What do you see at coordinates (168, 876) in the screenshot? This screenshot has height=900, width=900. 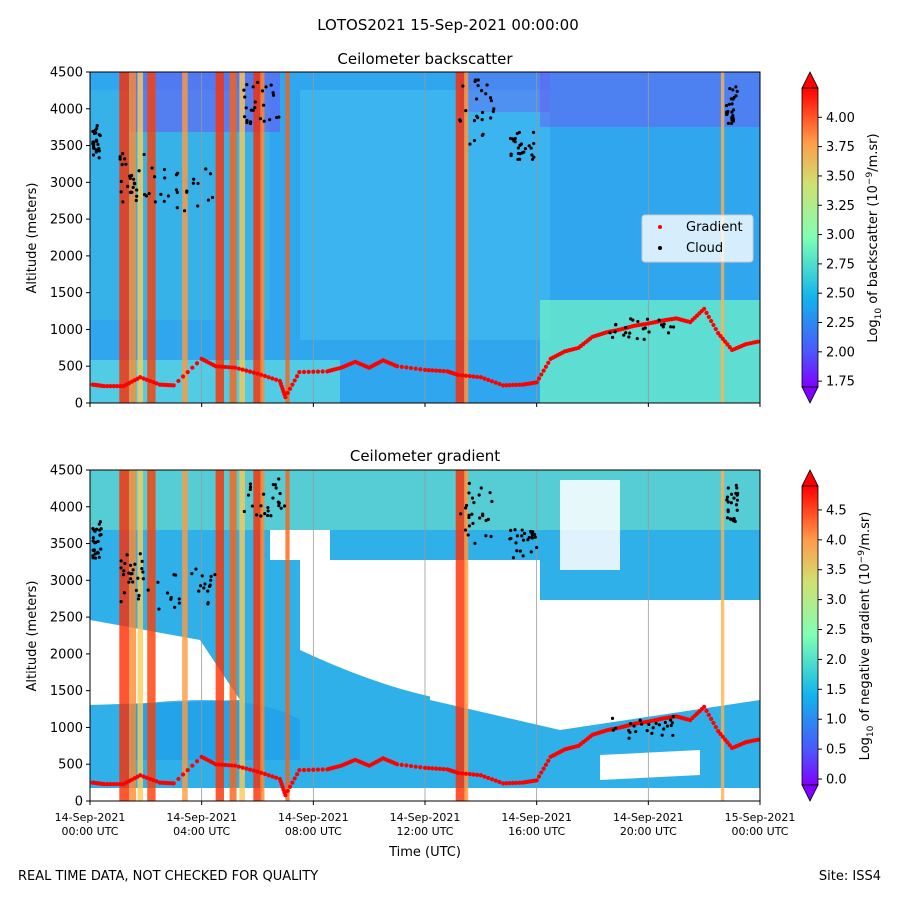 I see `quality-disclaimer: REAL TIME DATA, NOT CHECKED FOR QUALITY` at bounding box center [168, 876].